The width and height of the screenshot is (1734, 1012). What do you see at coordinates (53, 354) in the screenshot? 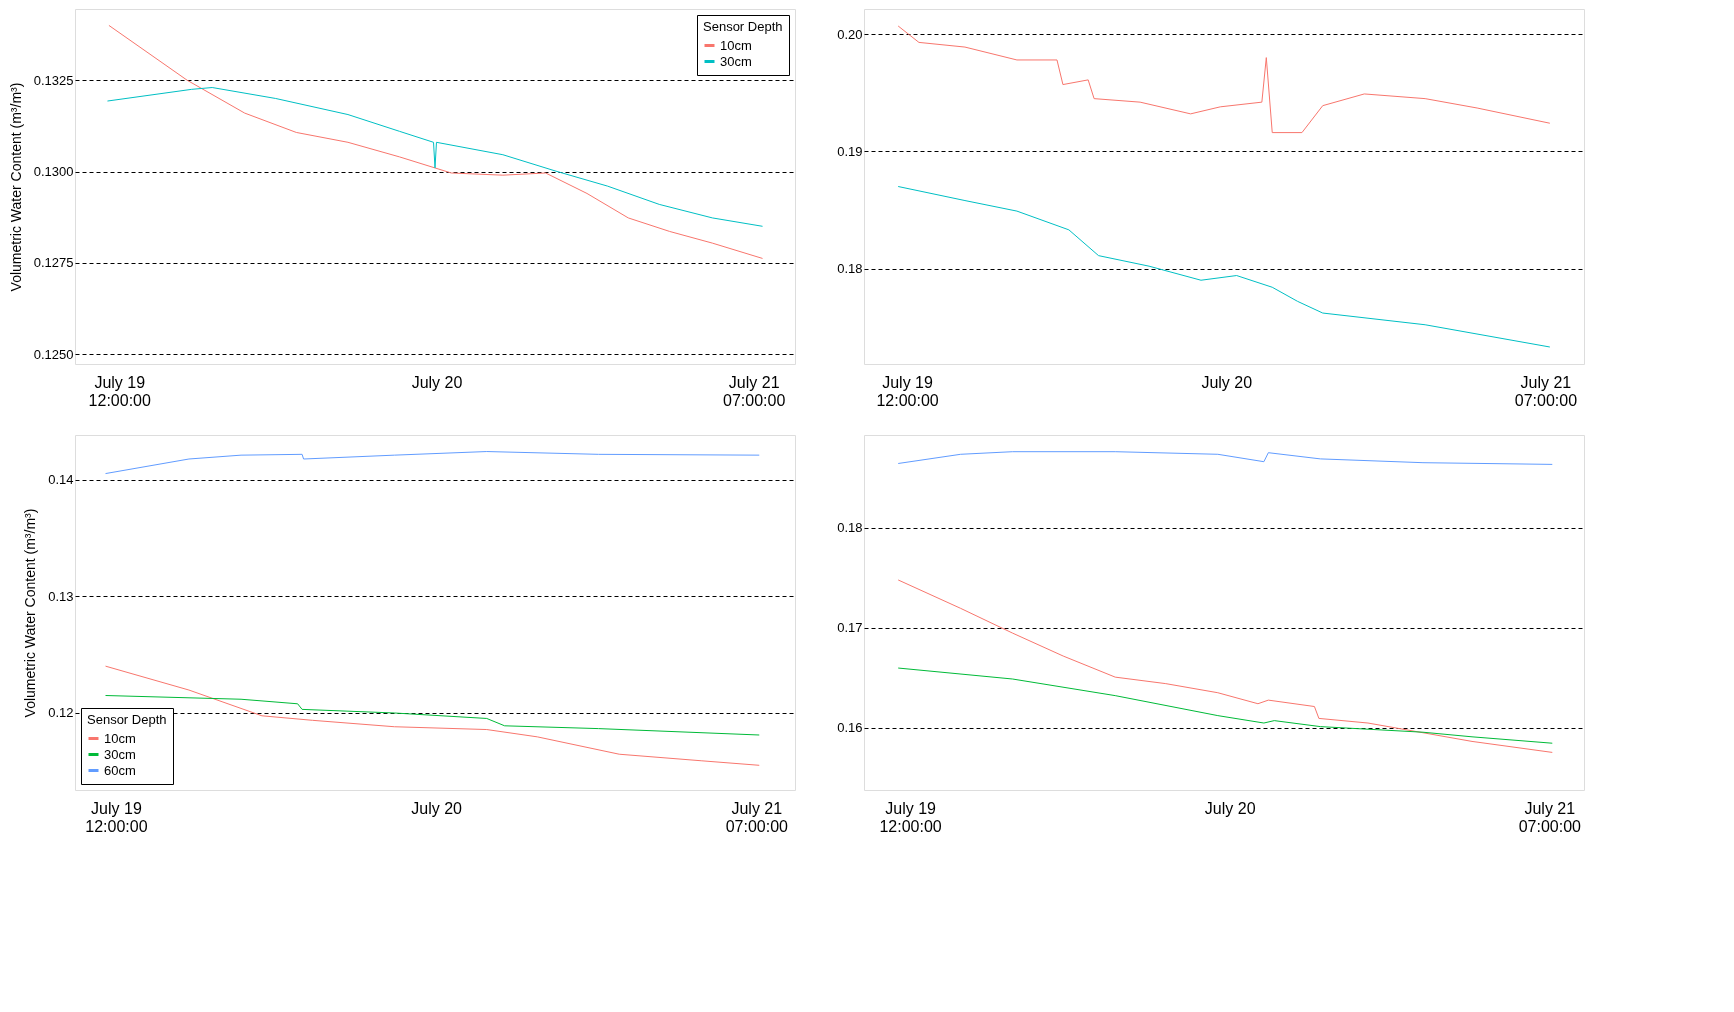
I see `y-tick-label: 0.1250` at bounding box center [53, 354].